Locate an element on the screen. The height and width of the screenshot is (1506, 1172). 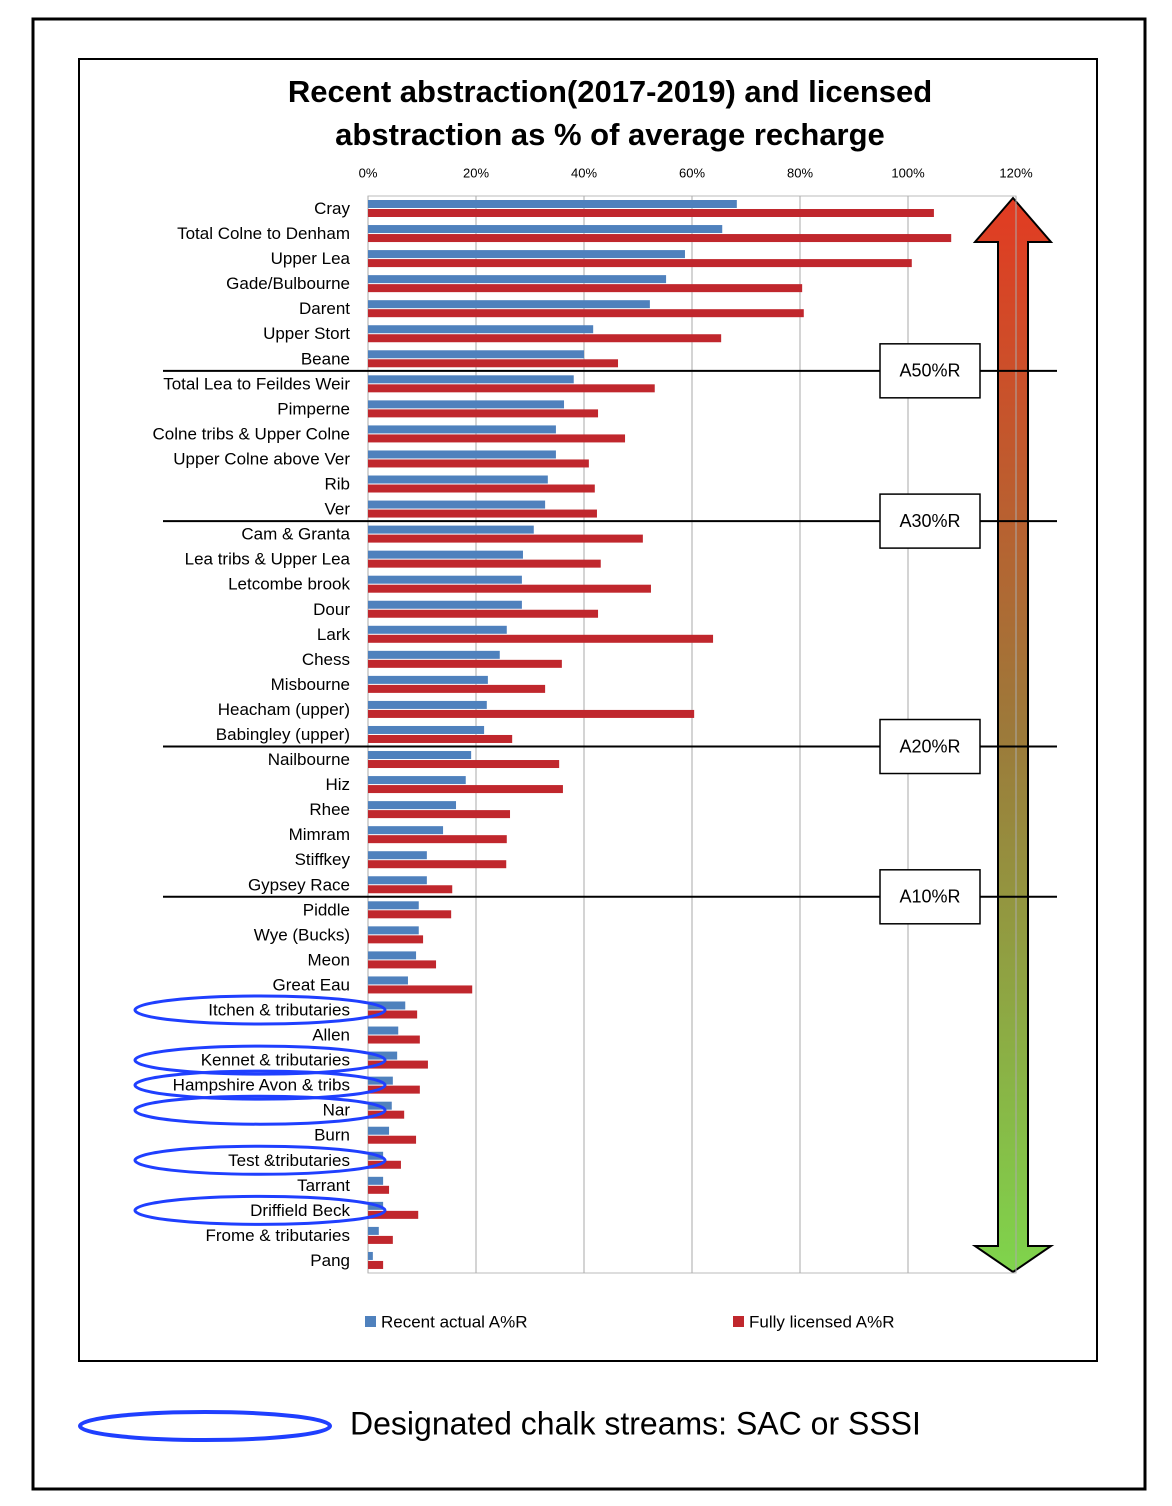
category-label: Allen is located at coordinates (331, 1035).